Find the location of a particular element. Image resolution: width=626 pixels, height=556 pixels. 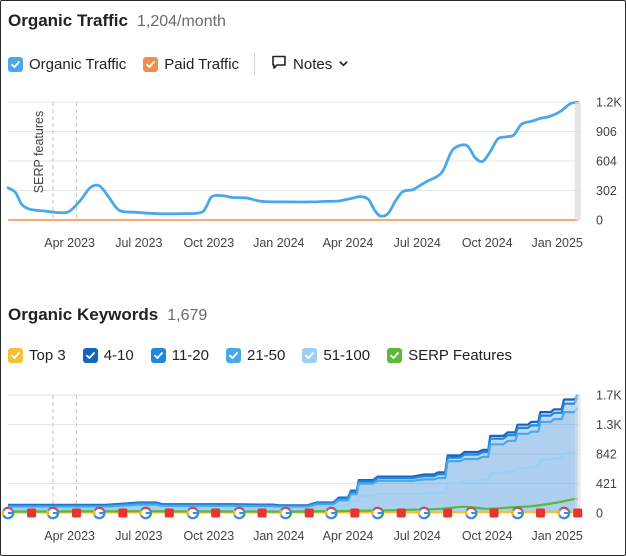

legend-divider is located at coordinates (255, 64).